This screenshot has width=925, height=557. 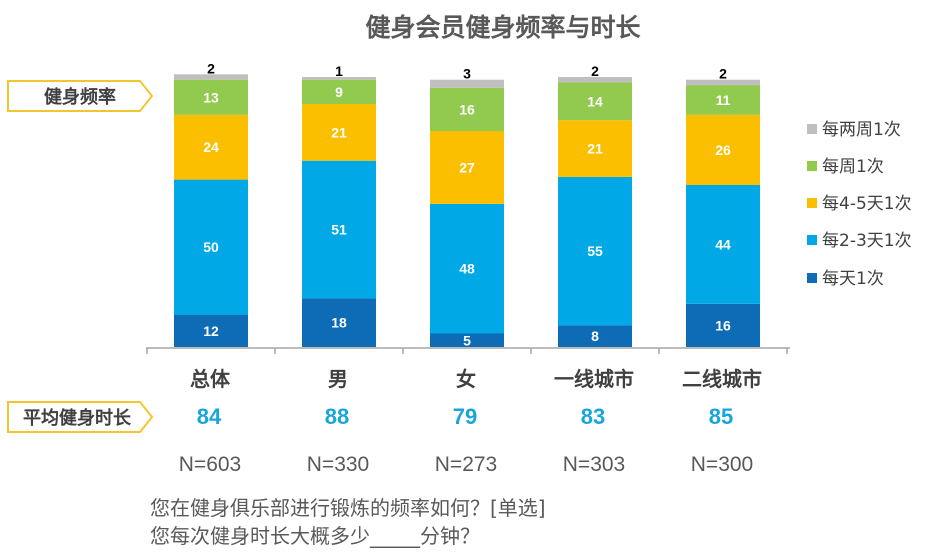 What do you see at coordinates (867, 241) in the screenshot?
I see `legend-label-two_three: 每2-3天1次` at bounding box center [867, 241].